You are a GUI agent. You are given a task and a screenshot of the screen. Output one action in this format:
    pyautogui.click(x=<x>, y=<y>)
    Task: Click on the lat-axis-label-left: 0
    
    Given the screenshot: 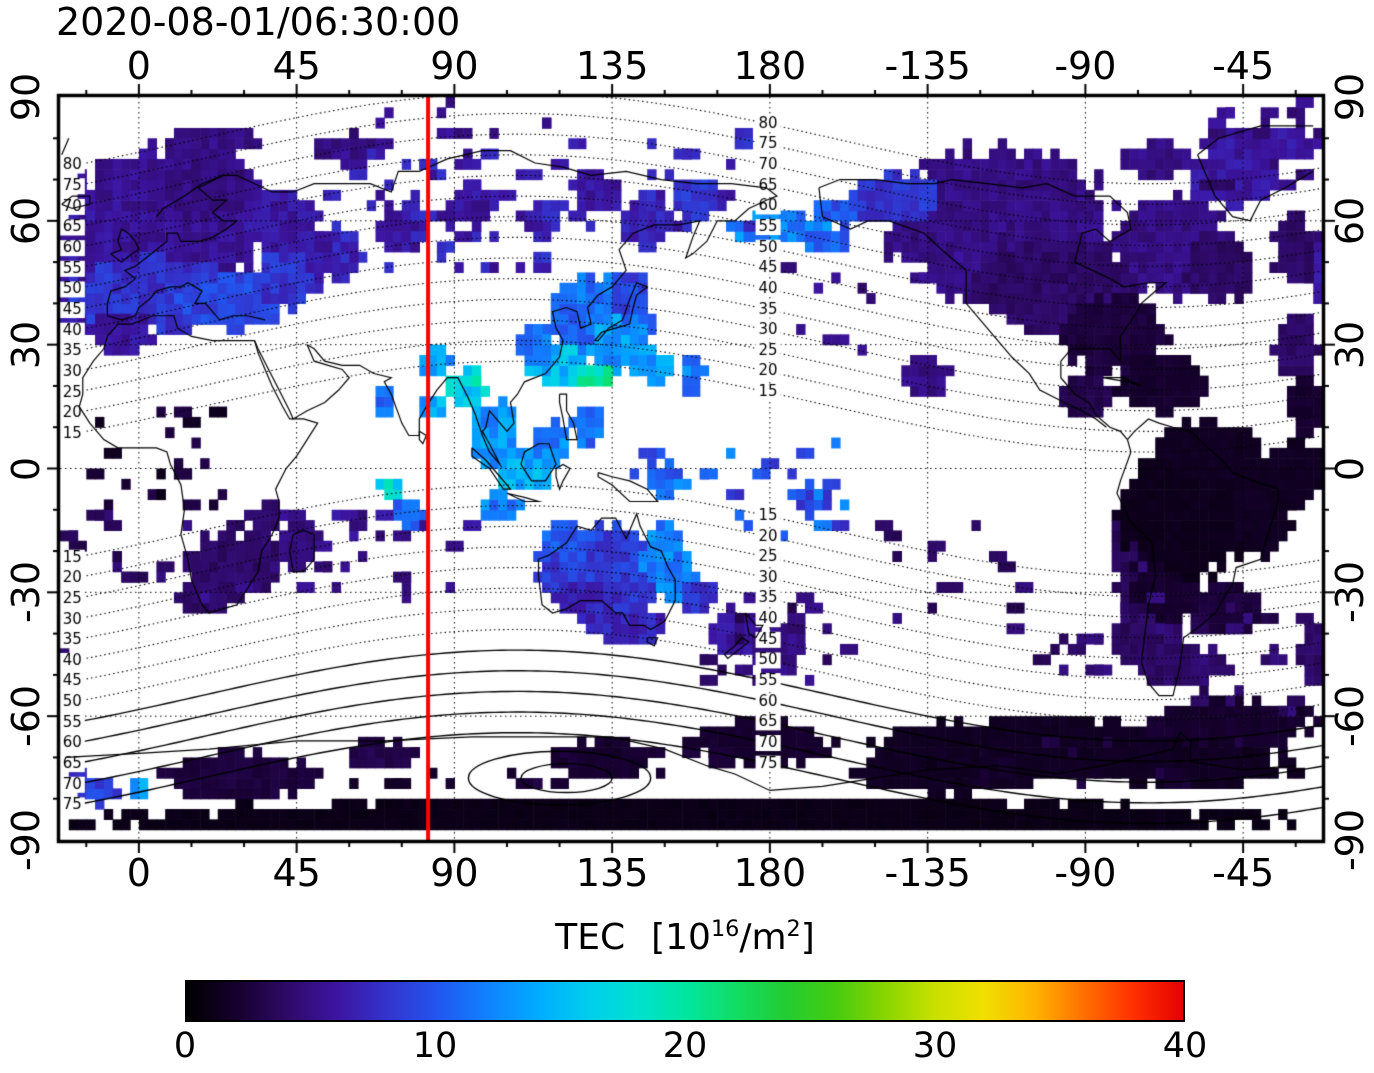 What is the action you would take?
    pyautogui.click(x=26, y=468)
    